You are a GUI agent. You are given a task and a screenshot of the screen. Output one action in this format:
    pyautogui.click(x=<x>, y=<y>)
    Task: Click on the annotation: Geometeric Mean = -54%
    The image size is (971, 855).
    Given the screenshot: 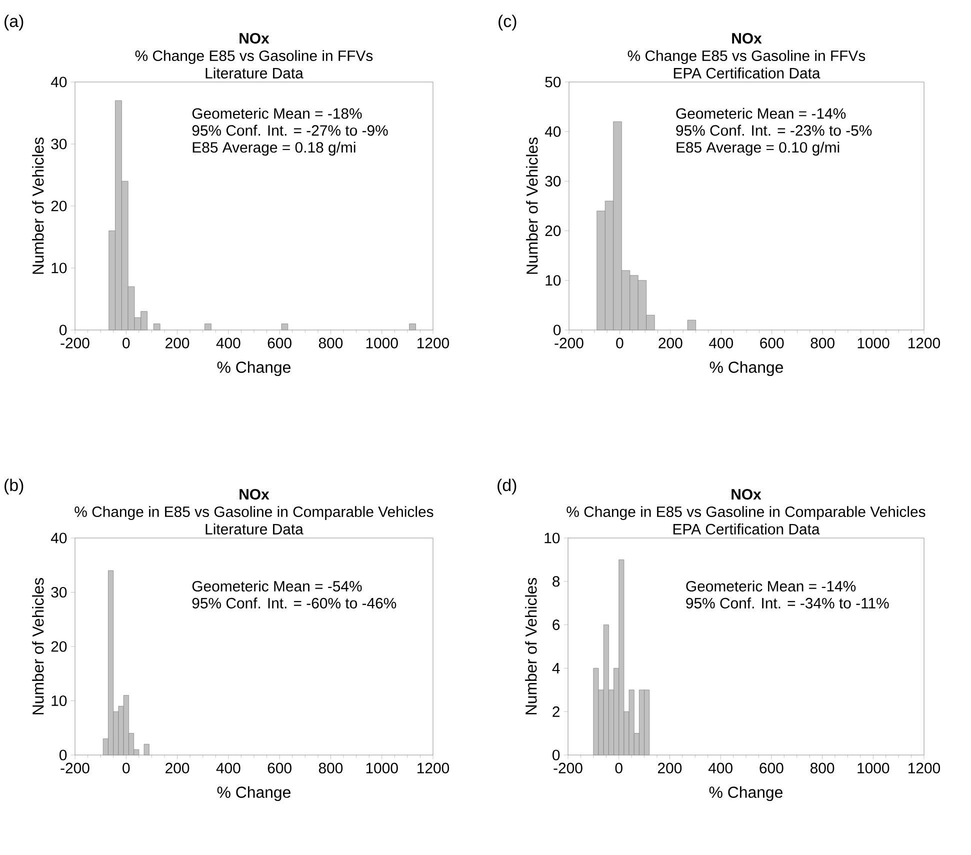 What is the action you would take?
    pyautogui.click(x=277, y=586)
    